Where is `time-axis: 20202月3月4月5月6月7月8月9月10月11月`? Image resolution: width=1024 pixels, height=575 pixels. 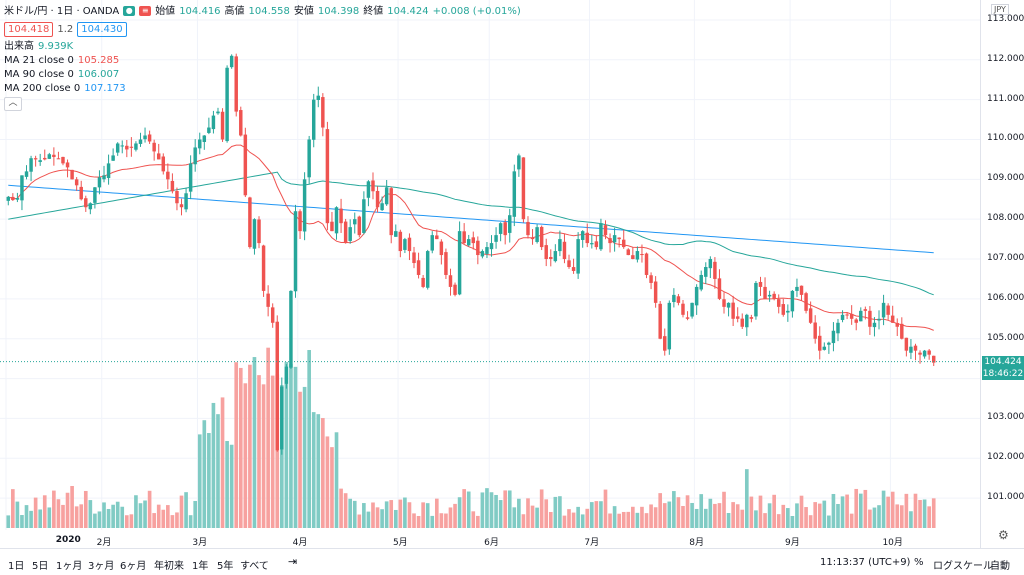
time-axis: 20202月3月4月5月6月7月8月9月10月11月 is located at coordinates (490, 540).